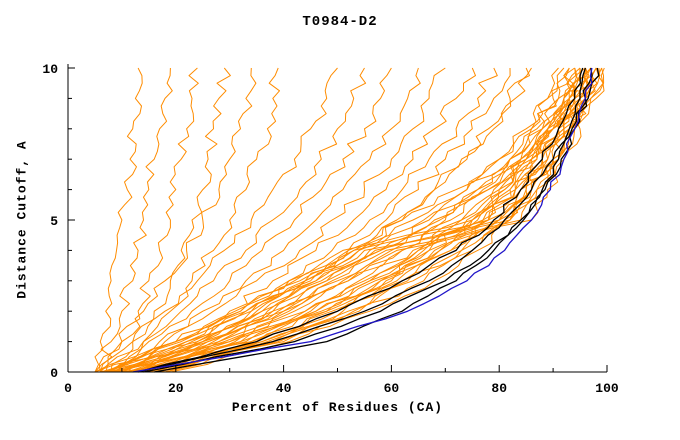 This screenshot has width=680, height=440. What do you see at coordinates (176, 388) in the screenshot?
I see `x-tick-label: 20` at bounding box center [176, 388].